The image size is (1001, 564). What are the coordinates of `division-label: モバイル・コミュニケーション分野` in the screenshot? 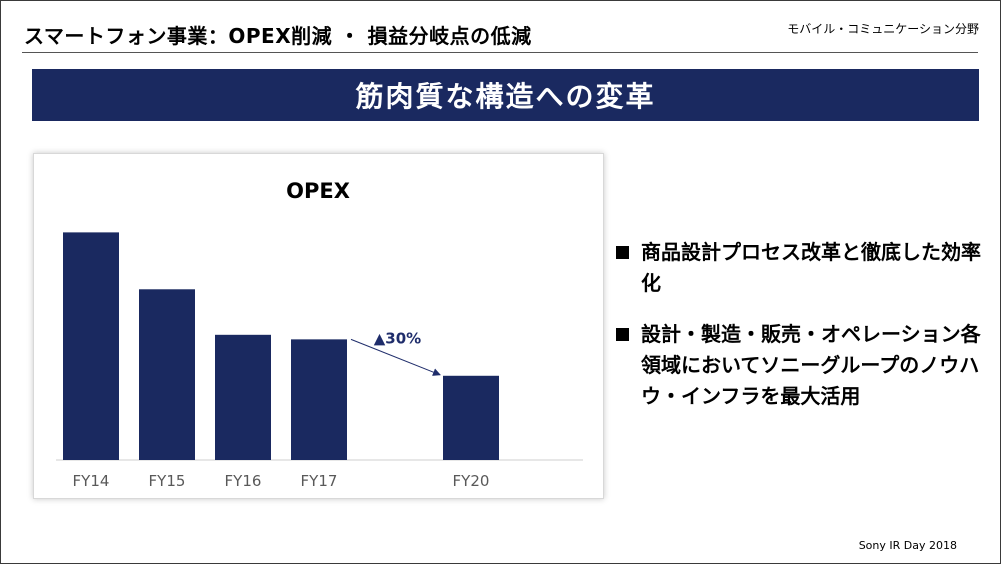 It's located at (883, 29).